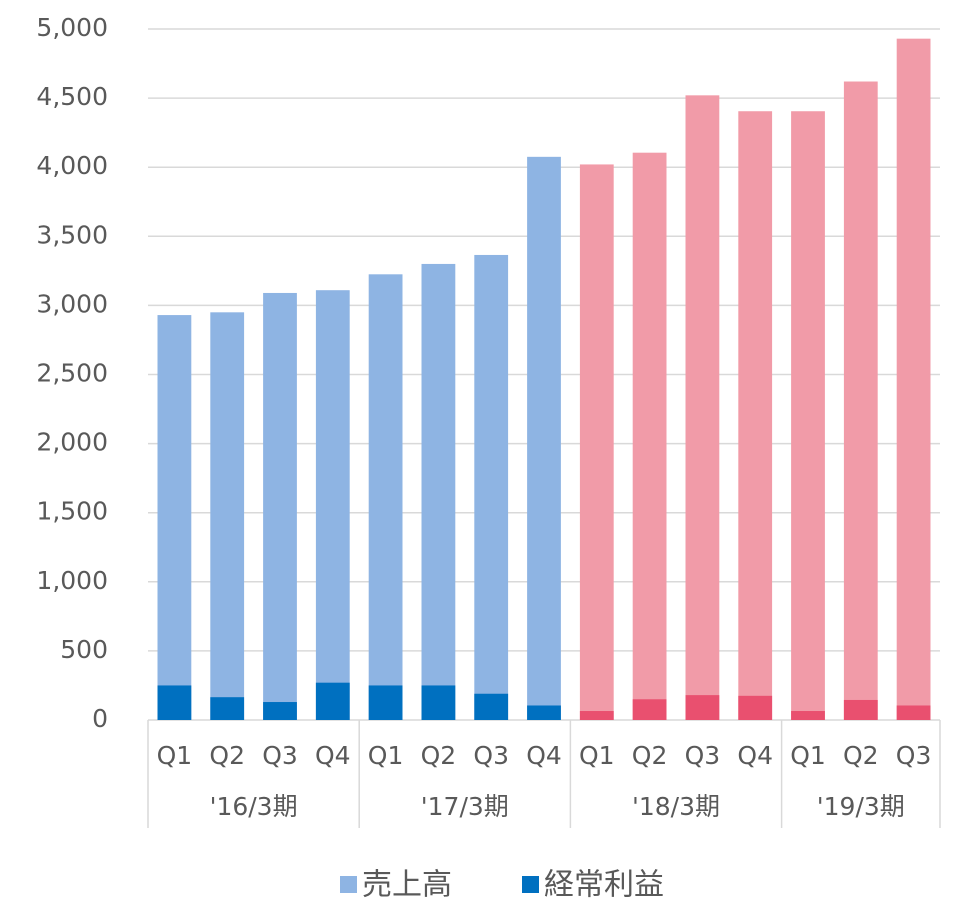  I want to click on legend-label: 経常利益, so click(604, 885).